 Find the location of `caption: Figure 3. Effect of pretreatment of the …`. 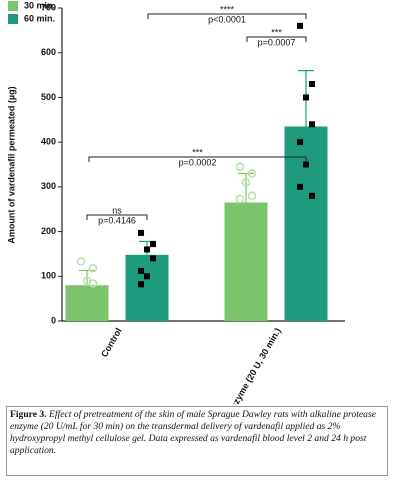

caption: Figure 3. Effect of pretreatment of the … is located at coordinates (197, 441).